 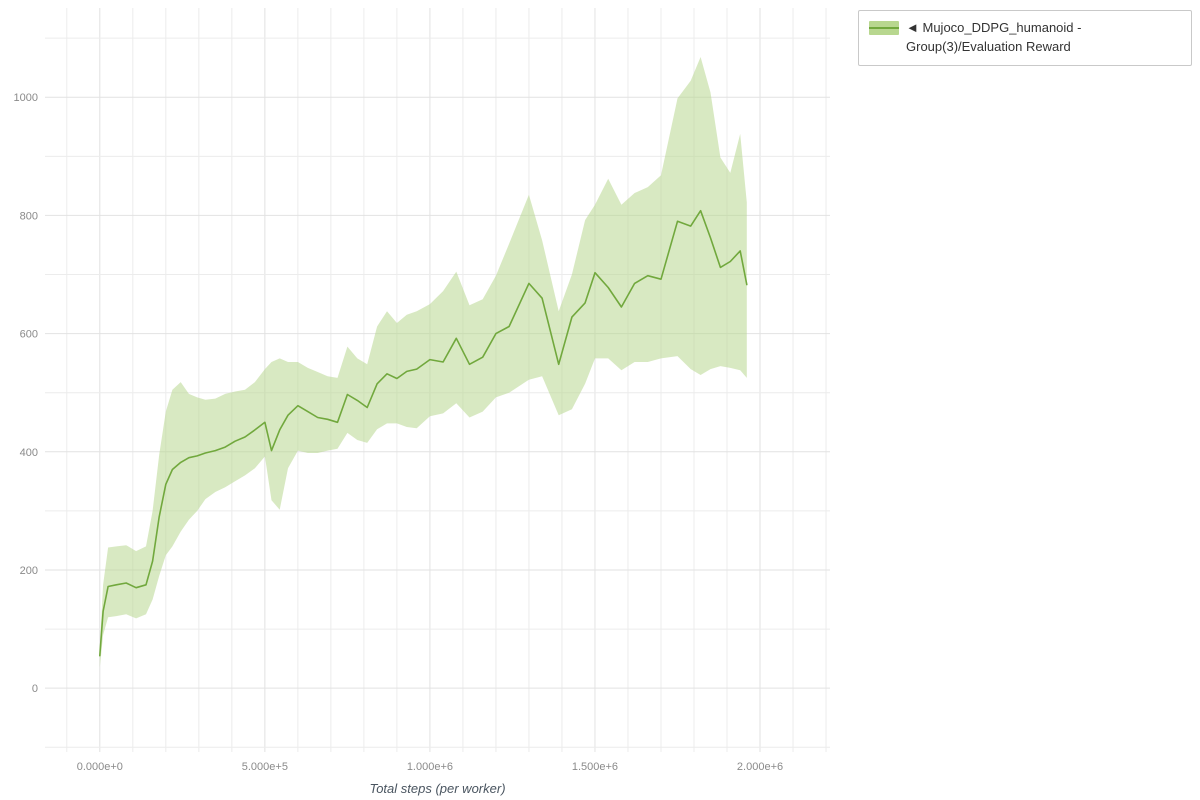 What do you see at coordinates (29, 453) in the screenshot?
I see `y-tick-label: 400` at bounding box center [29, 453].